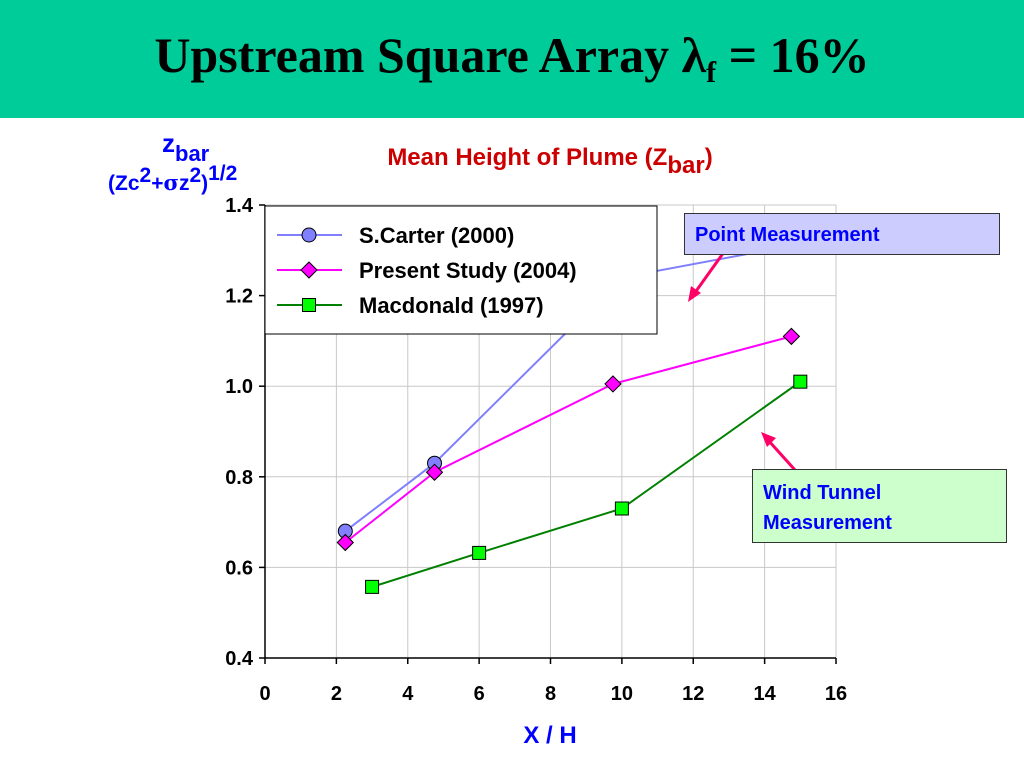 The height and width of the screenshot is (768, 1024). What do you see at coordinates (693, 694) in the screenshot?
I see `x-tick-label: 12` at bounding box center [693, 694].